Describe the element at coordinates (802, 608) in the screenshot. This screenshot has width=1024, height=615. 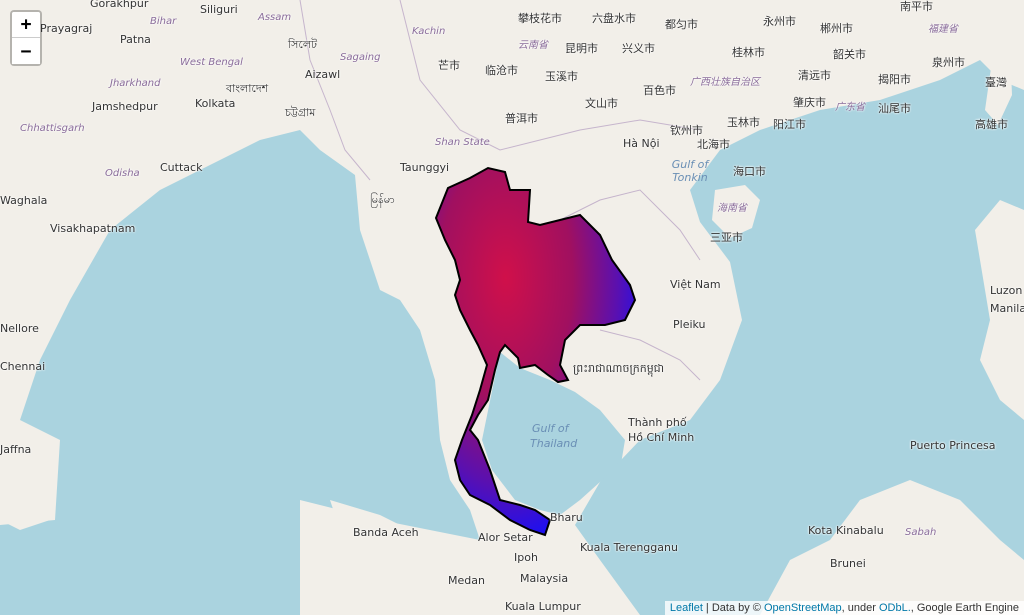
I see `osm-link: OpenStreetMap` at that location.